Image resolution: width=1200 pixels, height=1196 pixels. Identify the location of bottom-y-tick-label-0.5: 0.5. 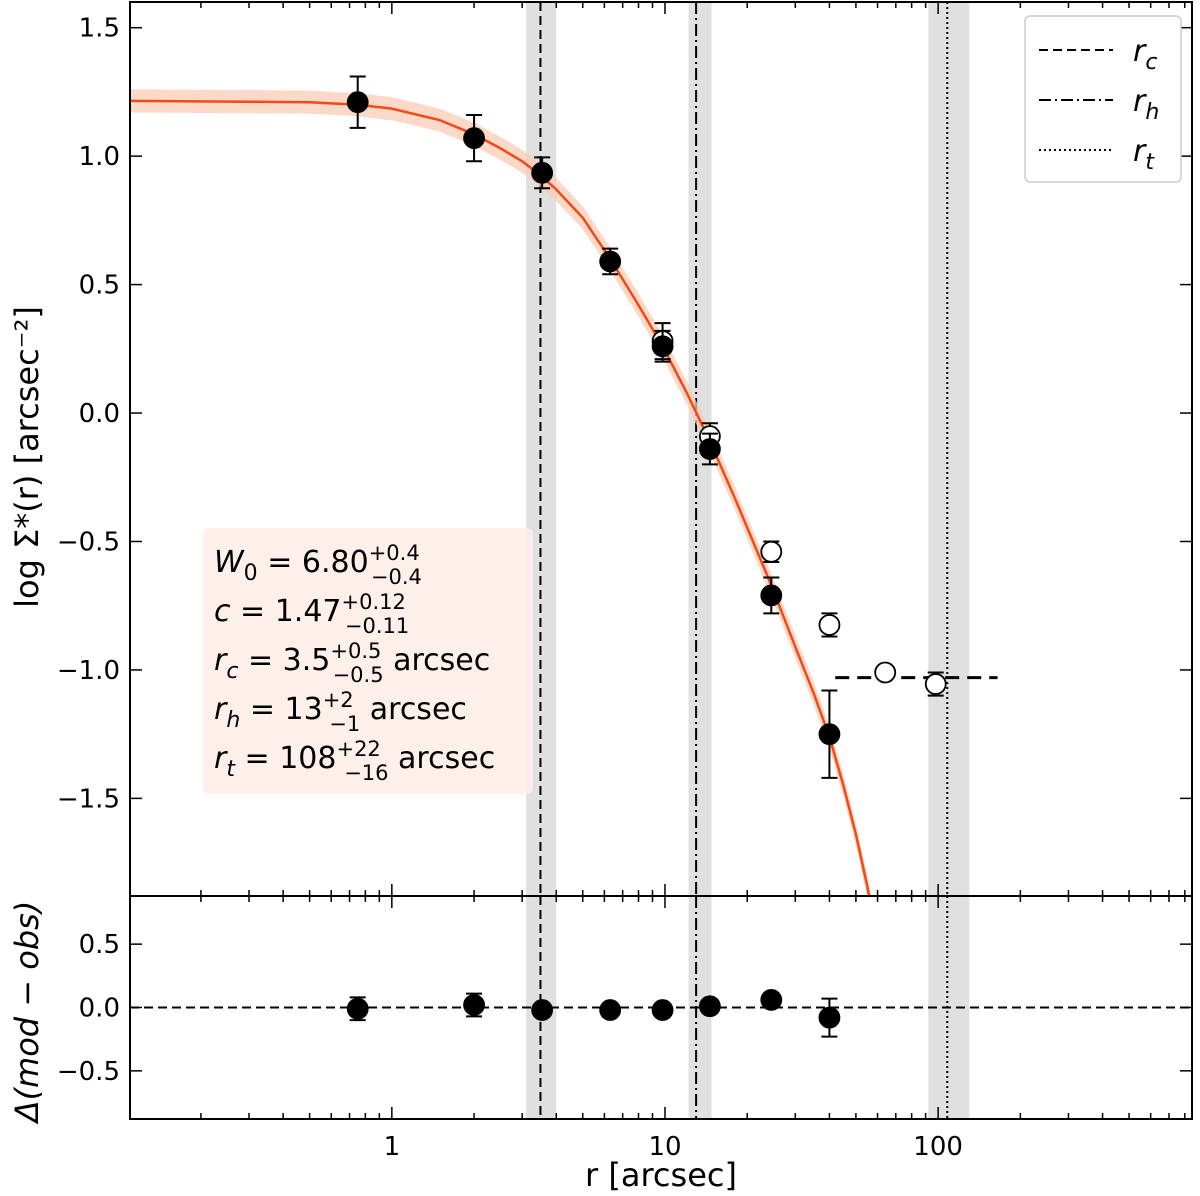
(99, 945).